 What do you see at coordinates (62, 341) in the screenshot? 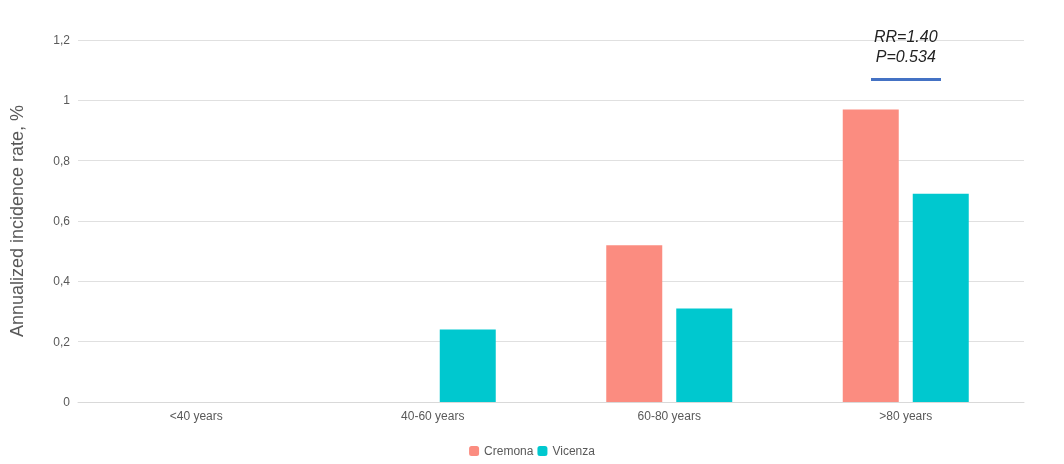
I see `y-tick-label: 0,2` at bounding box center [62, 341].